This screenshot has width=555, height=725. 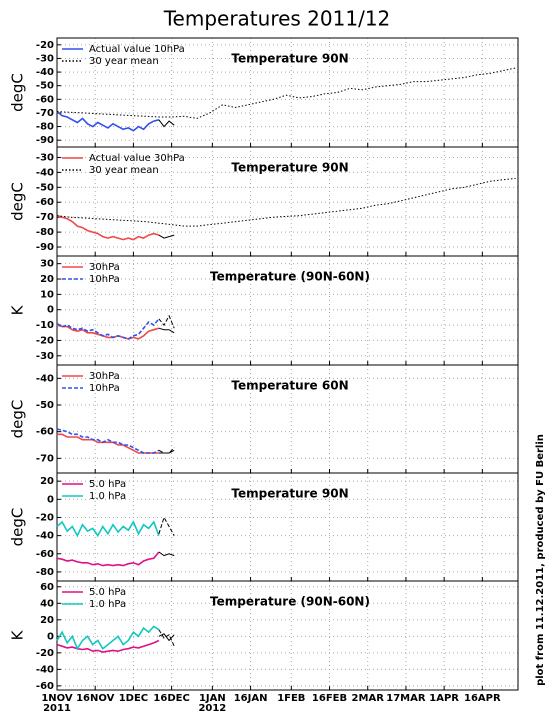 I want to click on legend-label: Actual value 30hPa, so click(x=137, y=158).